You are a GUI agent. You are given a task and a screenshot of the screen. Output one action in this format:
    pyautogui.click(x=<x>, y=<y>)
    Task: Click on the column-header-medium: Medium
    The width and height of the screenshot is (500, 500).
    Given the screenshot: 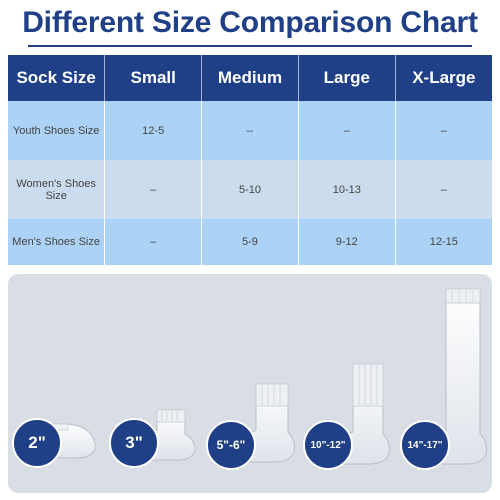 What is the action you would take?
    pyautogui.click(x=250, y=78)
    